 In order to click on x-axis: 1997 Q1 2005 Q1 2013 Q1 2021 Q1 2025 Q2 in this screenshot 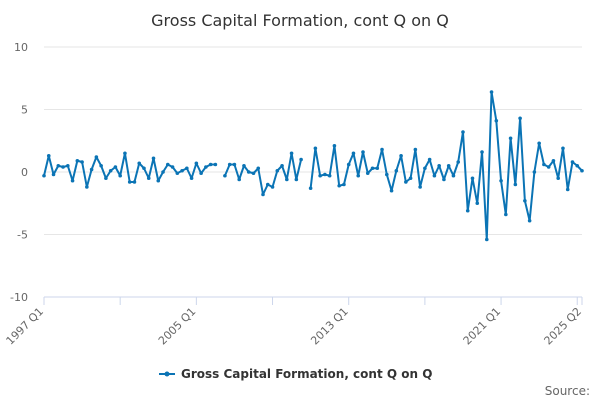, I will do `click(294, 322)`.